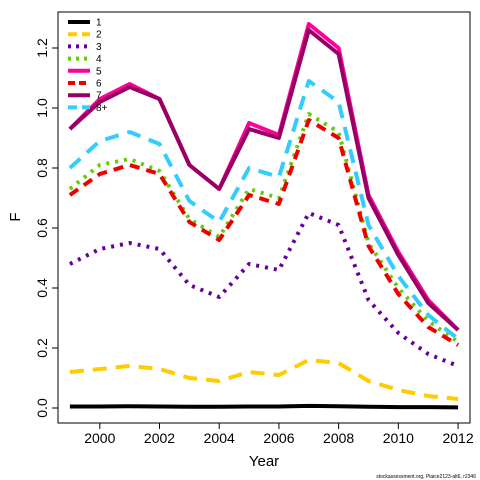 The width and height of the screenshot is (480, 480). I want to click on y-tick-label: 1.0, so click(42, 108).